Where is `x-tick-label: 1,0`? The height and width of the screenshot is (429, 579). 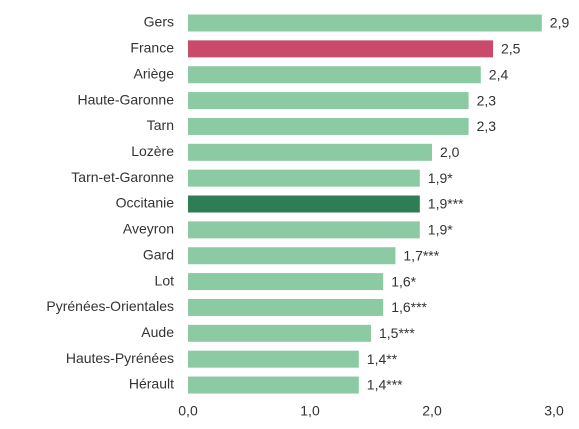
x-tick-label: 1,0 is located at coordinates (310, 411).